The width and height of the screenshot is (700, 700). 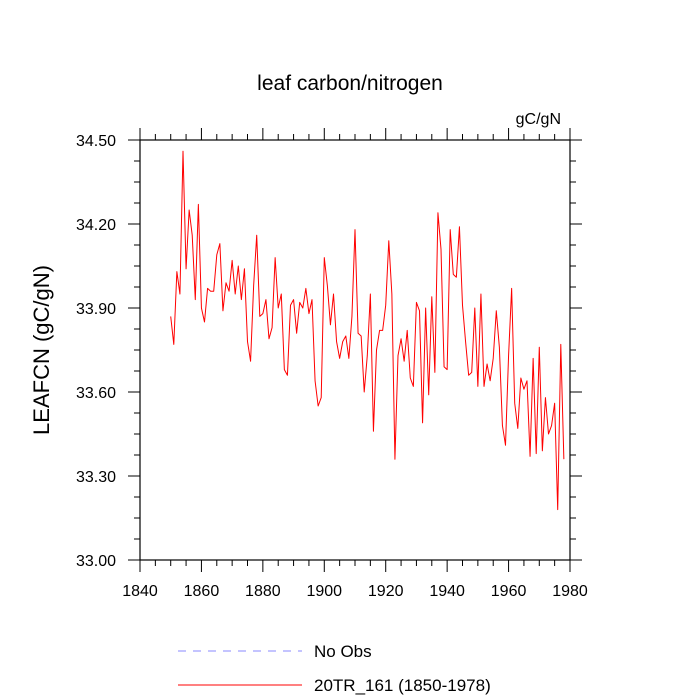 What do you see at coordinates (570, 591) in the screenshot?
I see `x-tick-label: 1980` at bounding box center [570, 591].